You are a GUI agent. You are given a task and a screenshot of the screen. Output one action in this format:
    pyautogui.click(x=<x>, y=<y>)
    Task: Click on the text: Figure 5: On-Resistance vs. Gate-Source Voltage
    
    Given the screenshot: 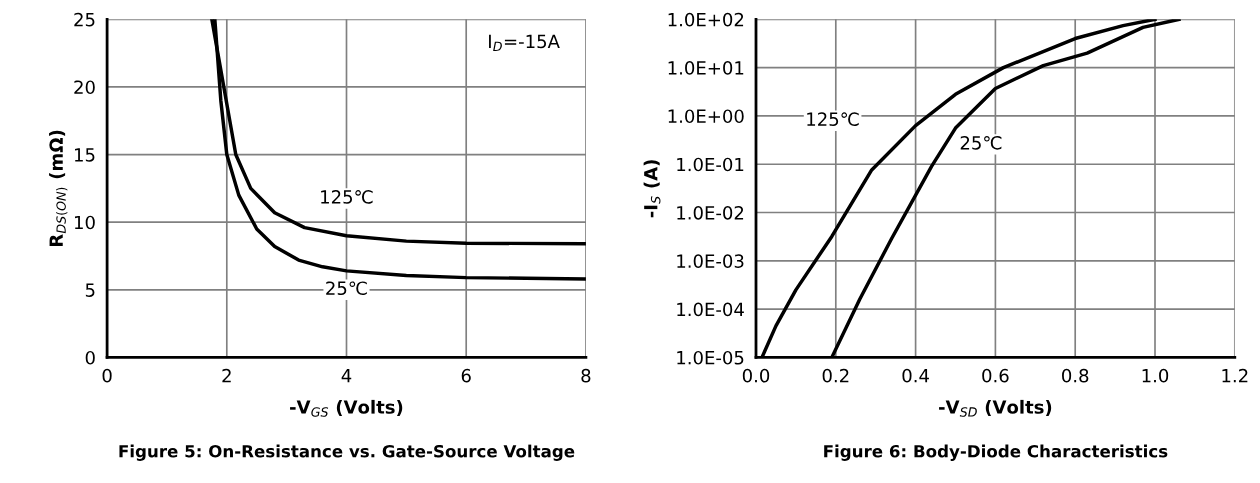 What is the action you would take?
    pyautogui.click(x=347, y=452)
    